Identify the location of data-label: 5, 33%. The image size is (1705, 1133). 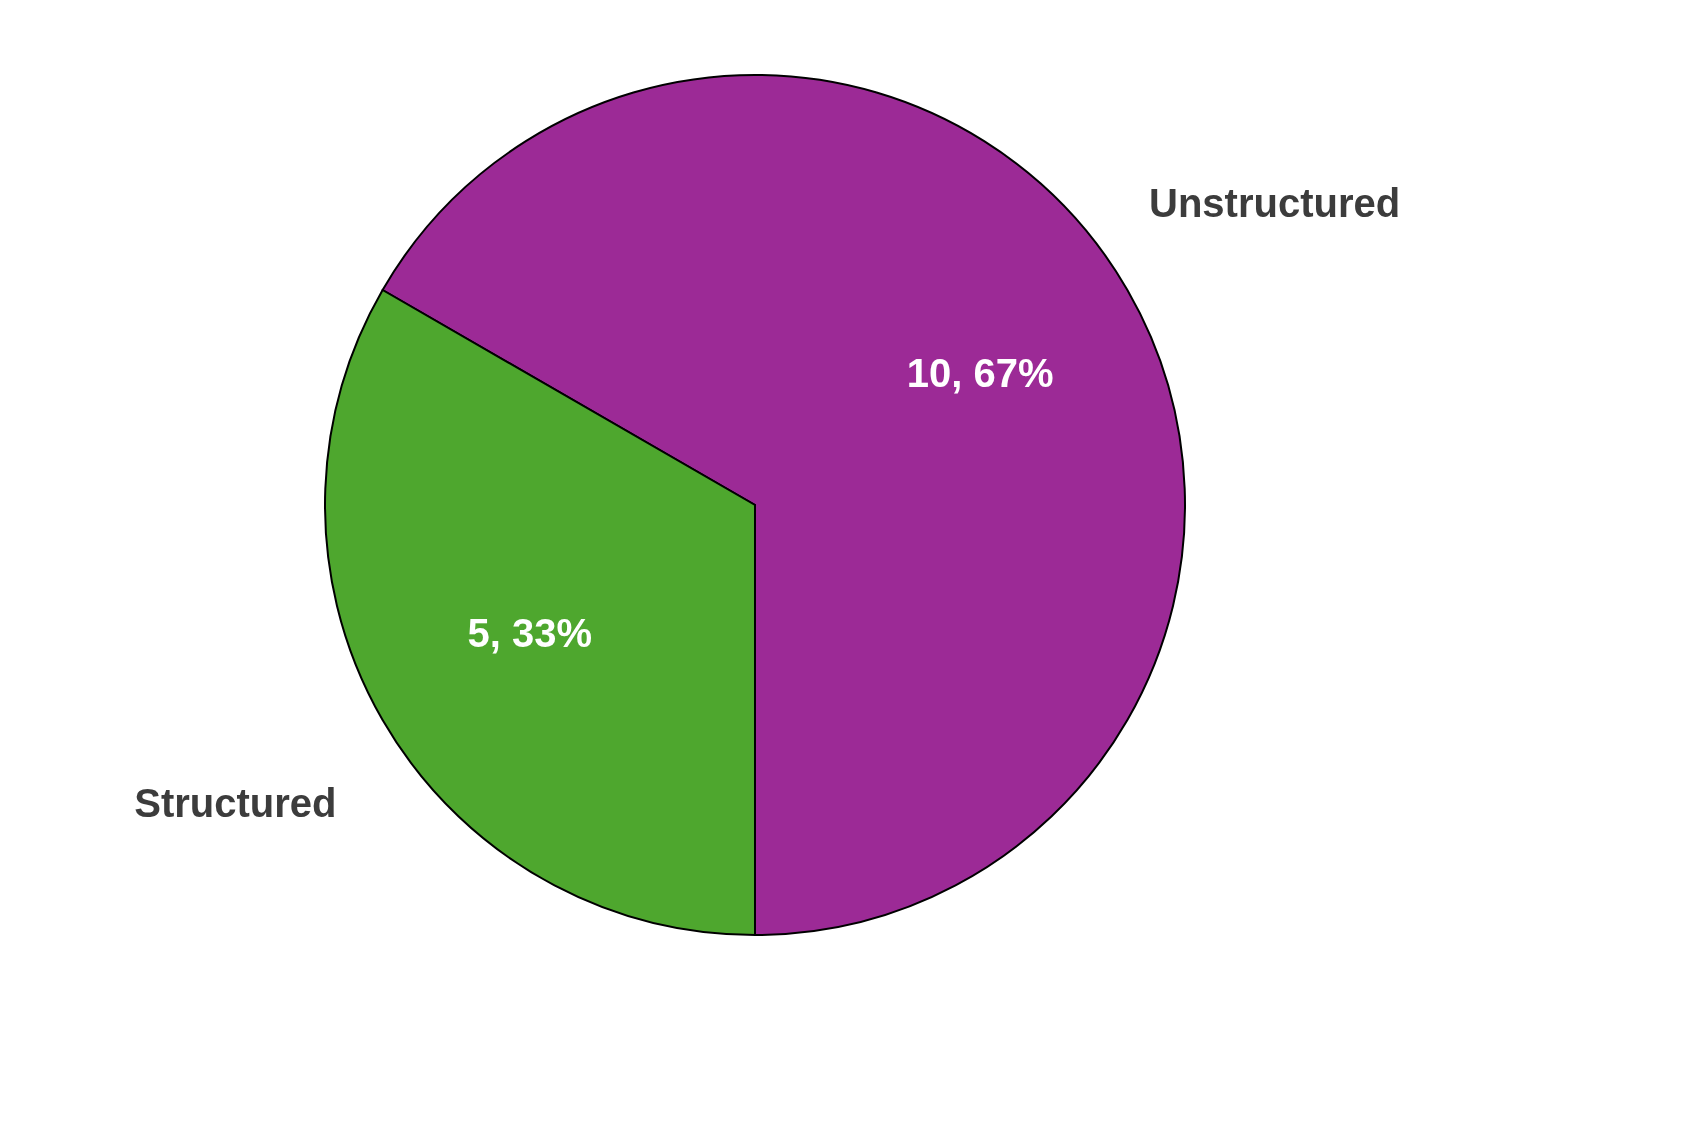
(530, 633).